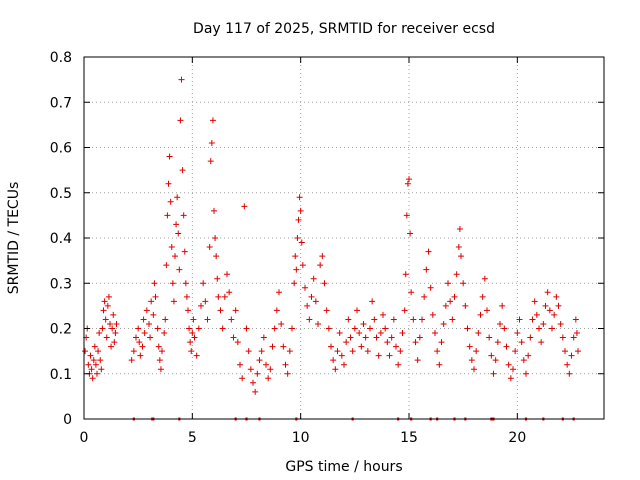 The image size is (640, 480). I want to click on x-tick-label: 20, so click(517, 438).